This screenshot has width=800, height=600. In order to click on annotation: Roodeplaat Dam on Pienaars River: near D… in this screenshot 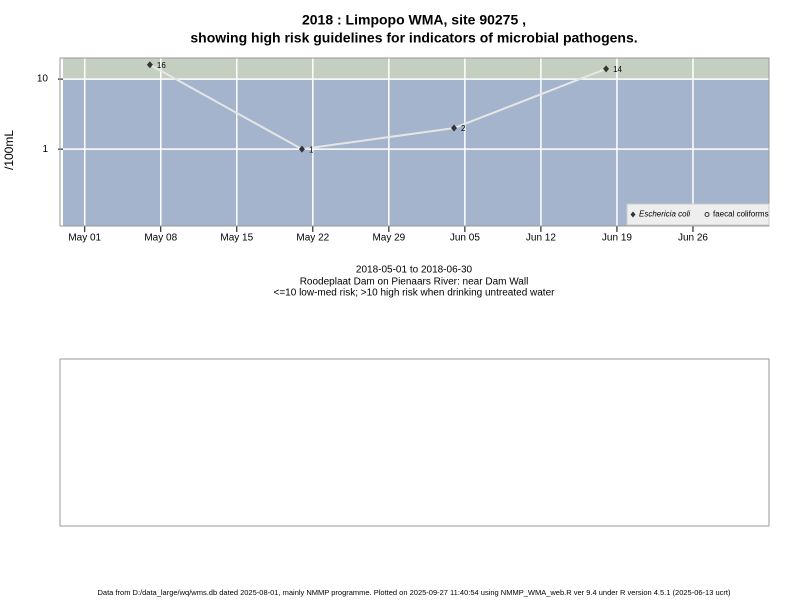, I will do `click(414, 282)`.